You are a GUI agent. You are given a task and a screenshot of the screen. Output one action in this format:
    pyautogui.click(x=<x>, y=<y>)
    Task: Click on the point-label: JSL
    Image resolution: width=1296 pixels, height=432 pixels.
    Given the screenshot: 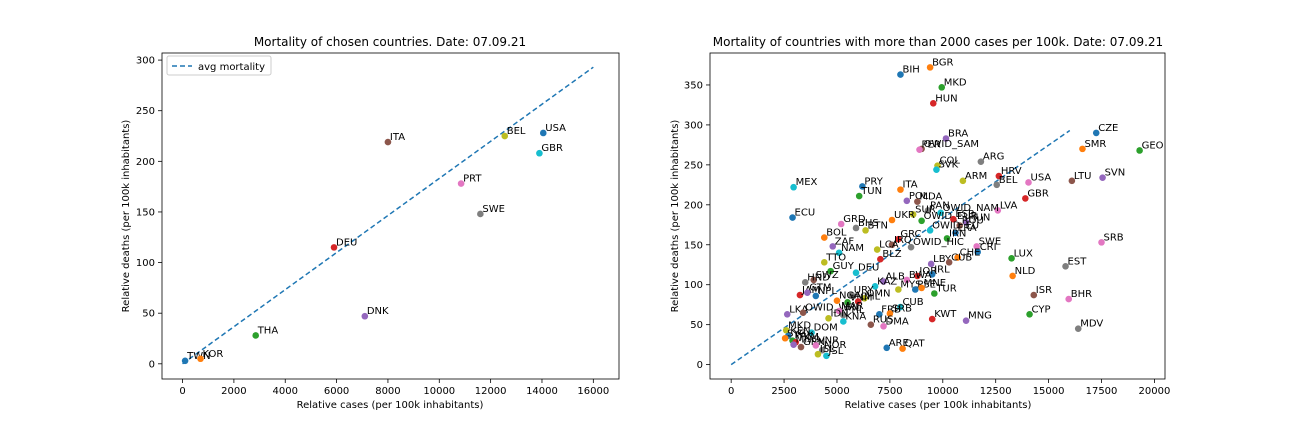 What is the action you would take?
    pyautogui.click(x=835, y=351)
    